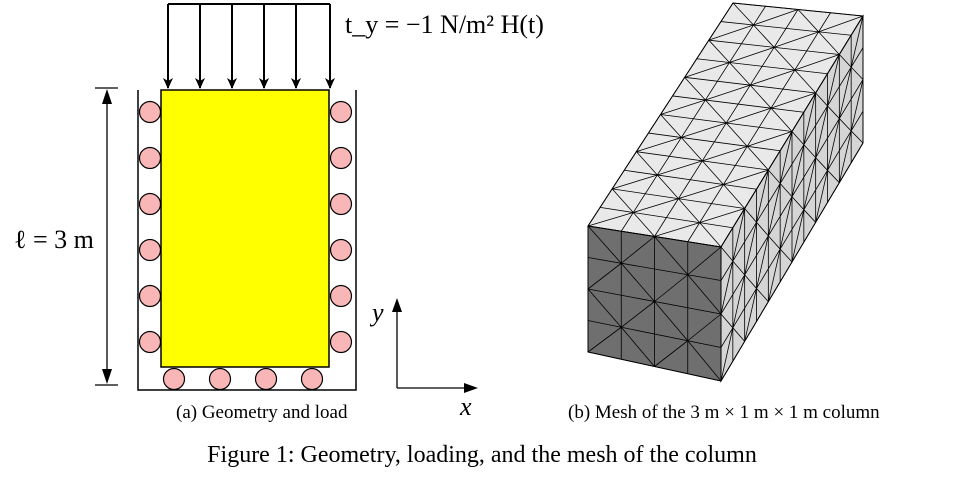 The image size is (964, 481). I want to click on mesh-top-face-grid, so click(725, 125).